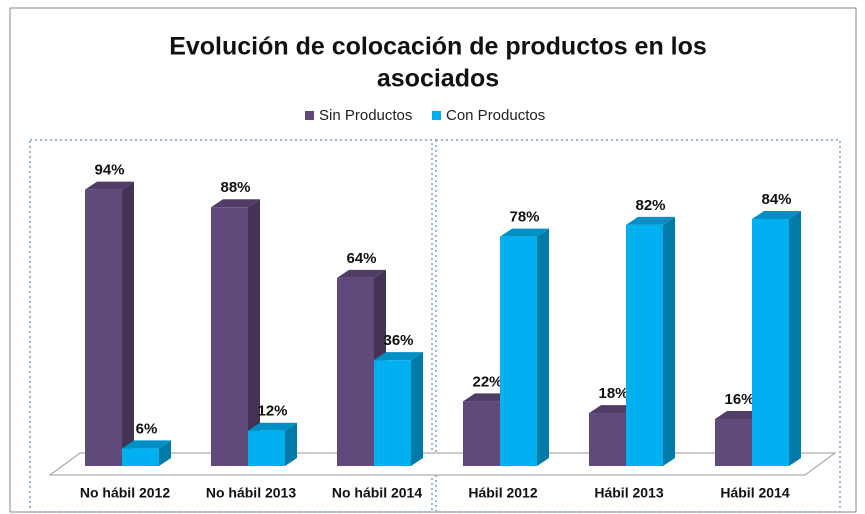 This screenshot has height=514, width=865. I want to click on data-label: 12%, so click(272, 411).